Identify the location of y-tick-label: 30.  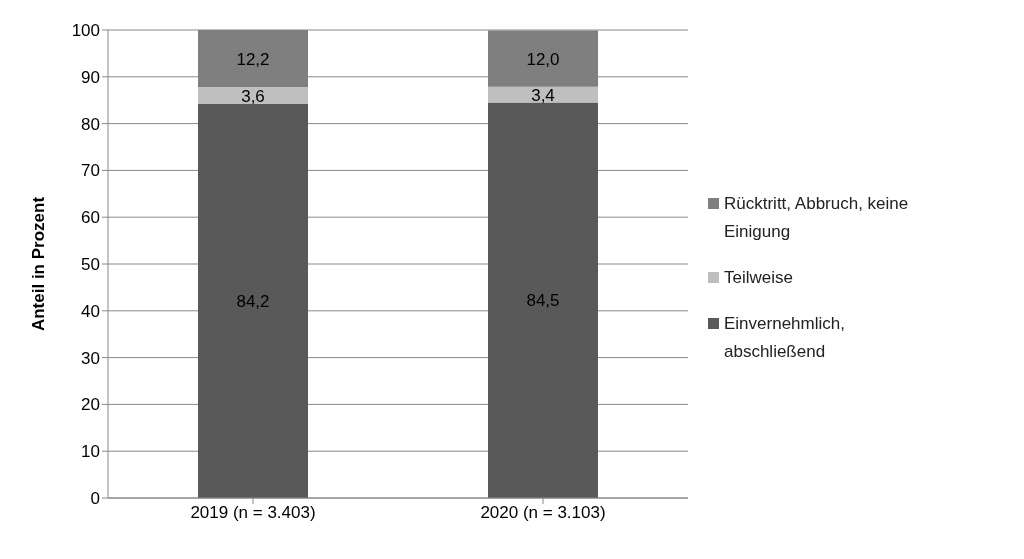
(90, 358).